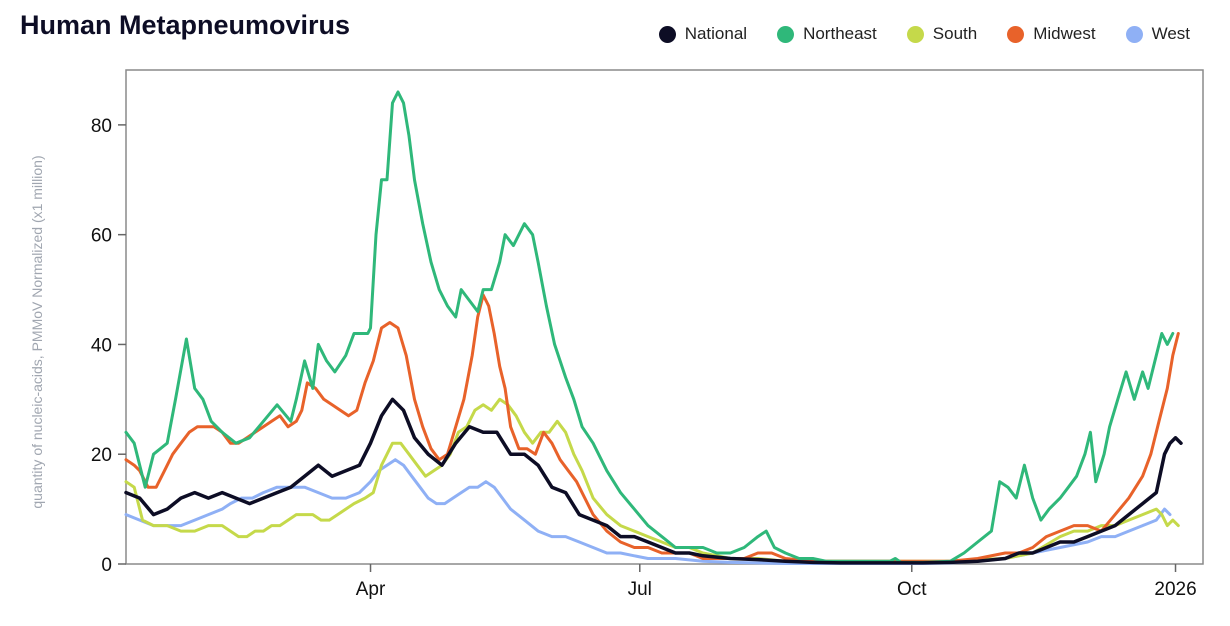 This screenshot has width=1230, height=626. I want to click on y-tick-label: 20, so click(101, 455).